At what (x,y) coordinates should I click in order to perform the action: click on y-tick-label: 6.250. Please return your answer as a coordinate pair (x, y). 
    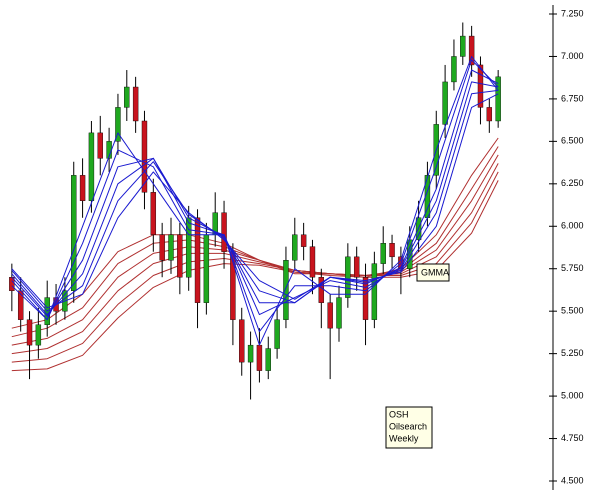
    Looking at the image, I should click on (572, 183).